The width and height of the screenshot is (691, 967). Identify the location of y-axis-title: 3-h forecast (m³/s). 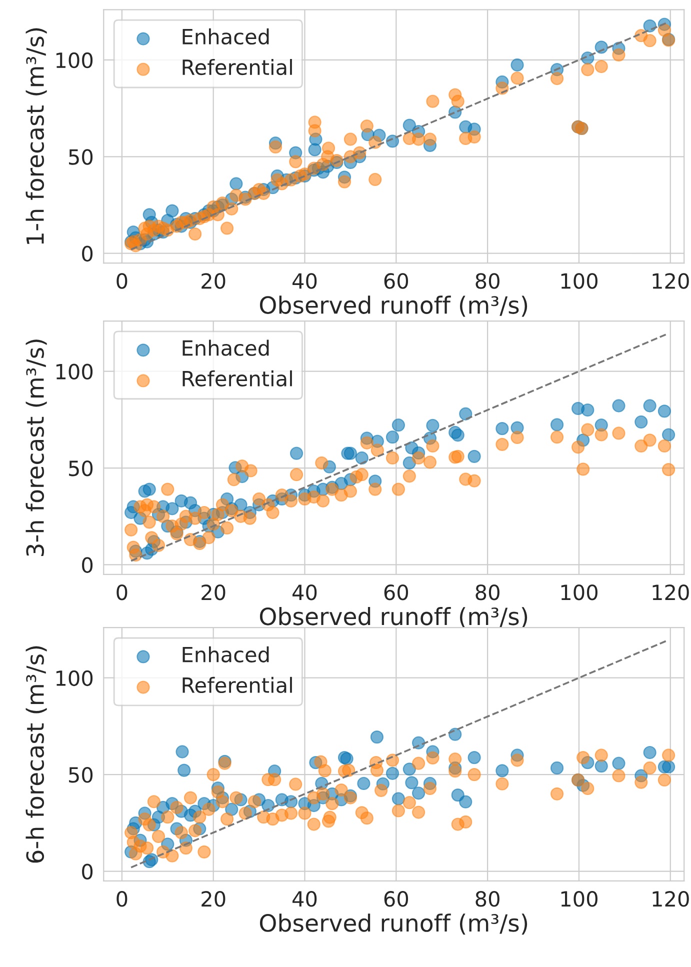
(36, 448).